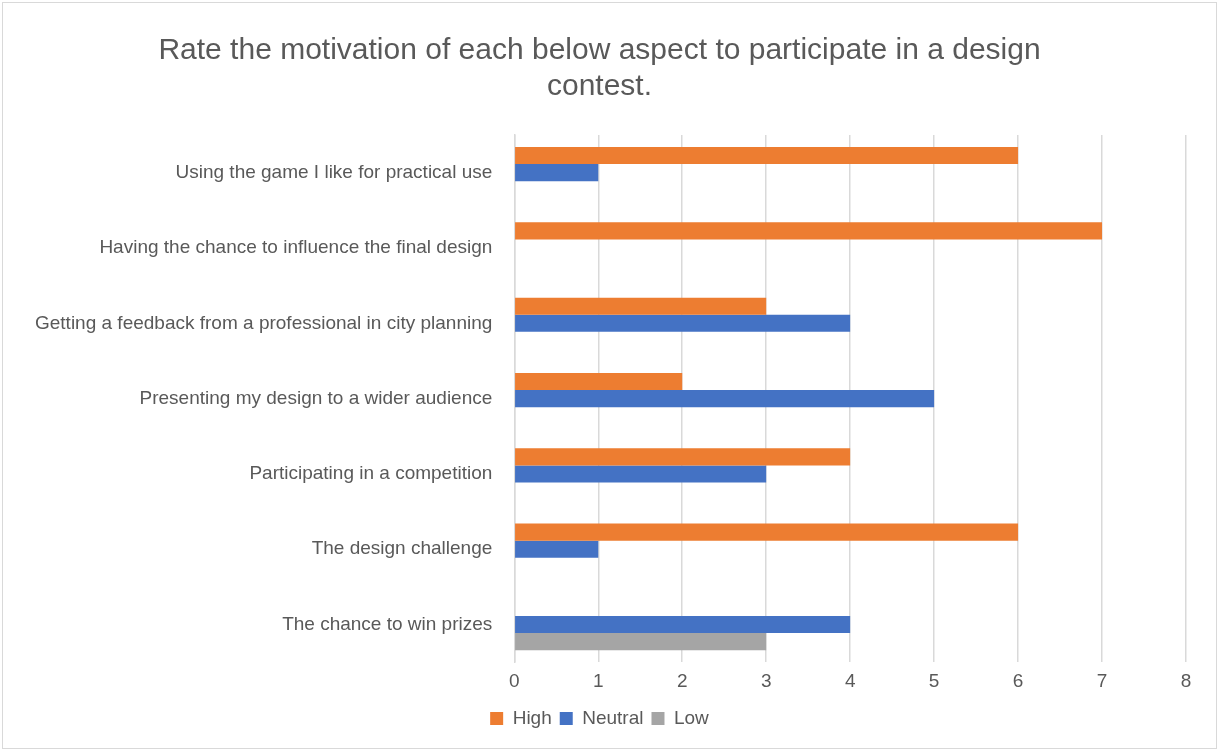 This screenshot has height=751, width=1219. What do you see at coordinates (296, 247) in the screenshot?
I see `y-tick-label: Having the chance to influence the final design` at bounding box center [296, 247].